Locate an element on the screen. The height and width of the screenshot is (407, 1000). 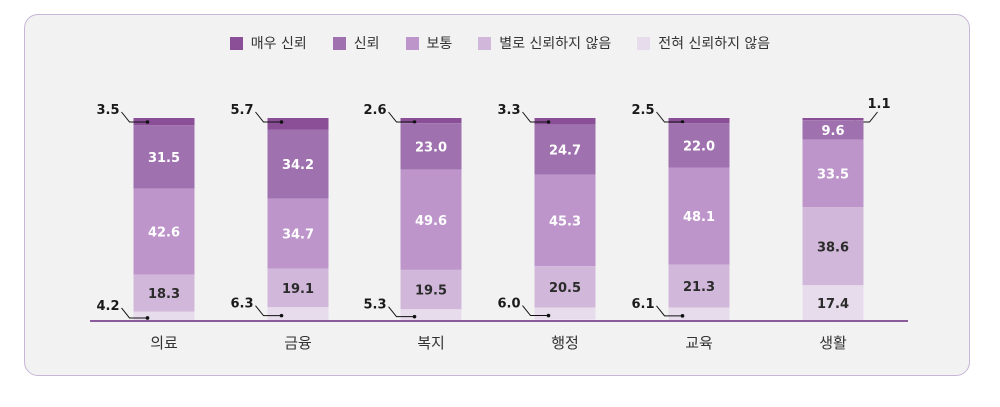
data-label: 6.0 is located at coordinates (508, 304).